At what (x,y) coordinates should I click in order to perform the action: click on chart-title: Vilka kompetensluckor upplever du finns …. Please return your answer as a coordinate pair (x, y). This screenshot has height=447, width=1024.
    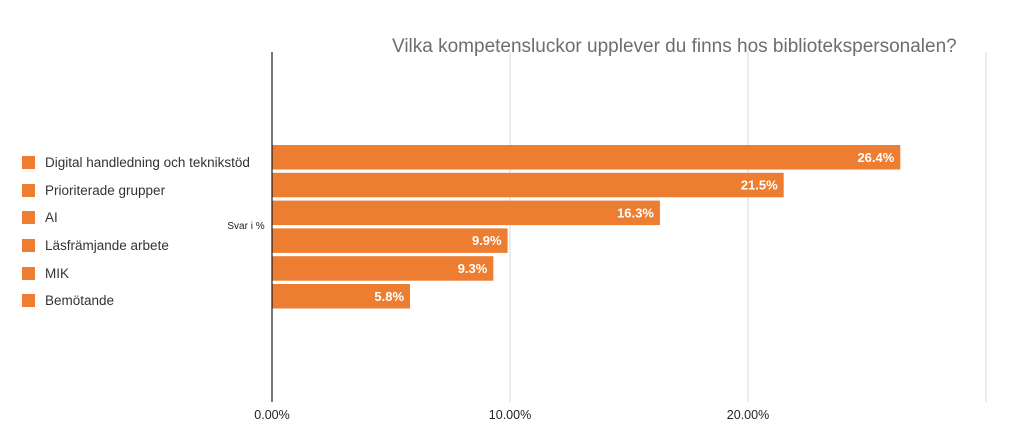
    Looking at the image, I should click on (674, 46).